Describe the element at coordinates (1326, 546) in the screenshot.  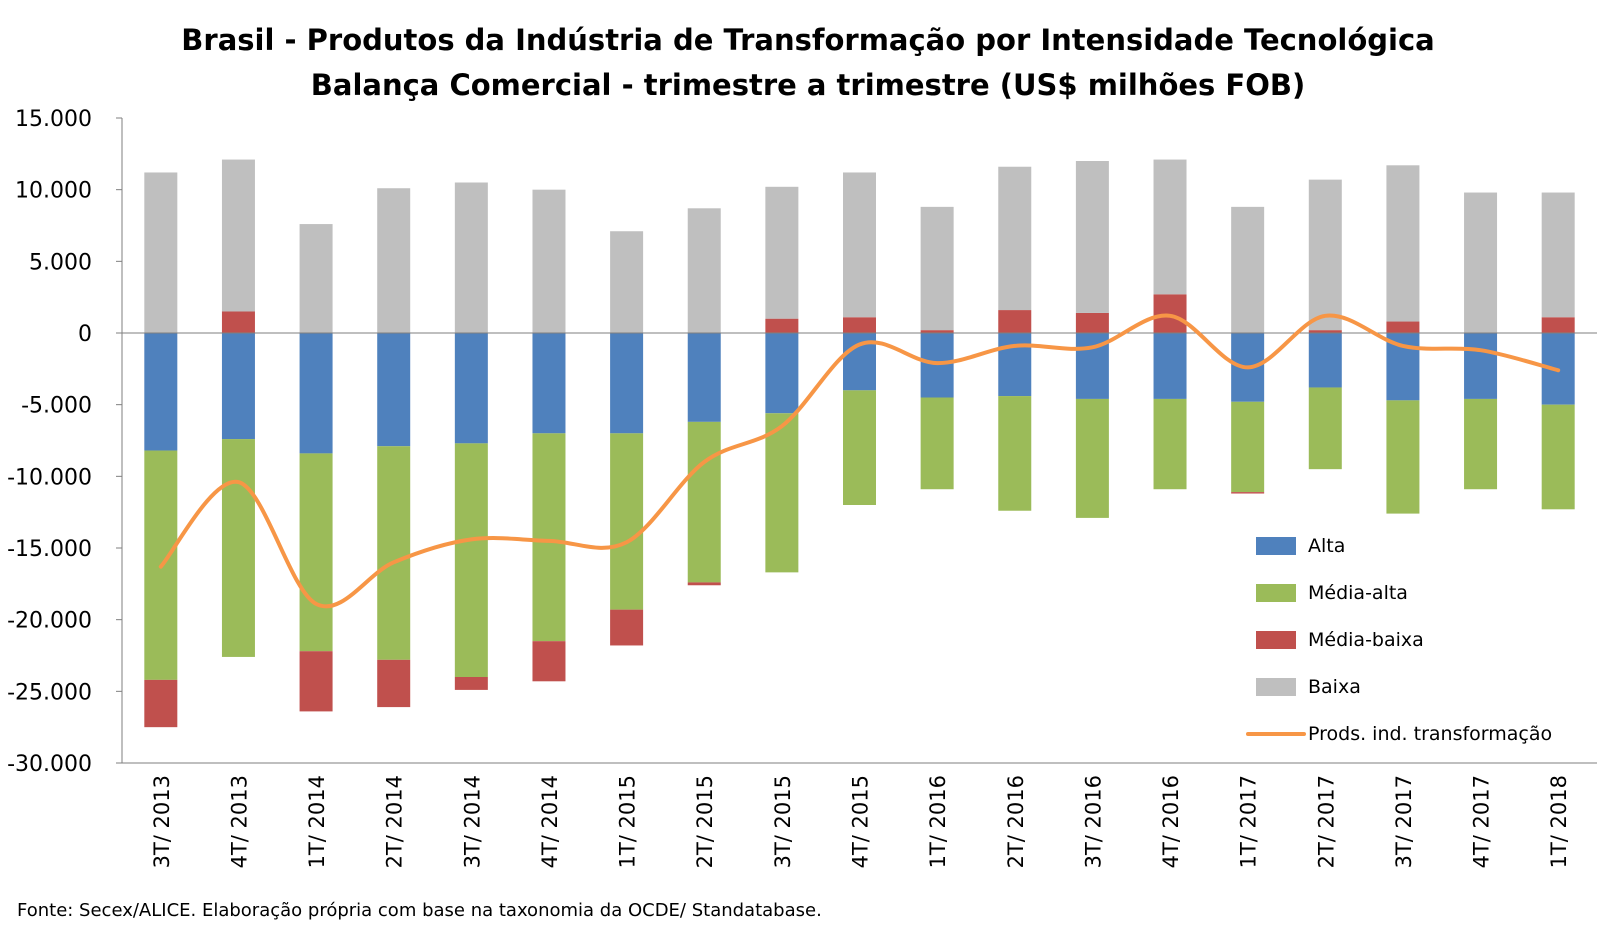
I see `legend-label-alta: Alta` at that location.